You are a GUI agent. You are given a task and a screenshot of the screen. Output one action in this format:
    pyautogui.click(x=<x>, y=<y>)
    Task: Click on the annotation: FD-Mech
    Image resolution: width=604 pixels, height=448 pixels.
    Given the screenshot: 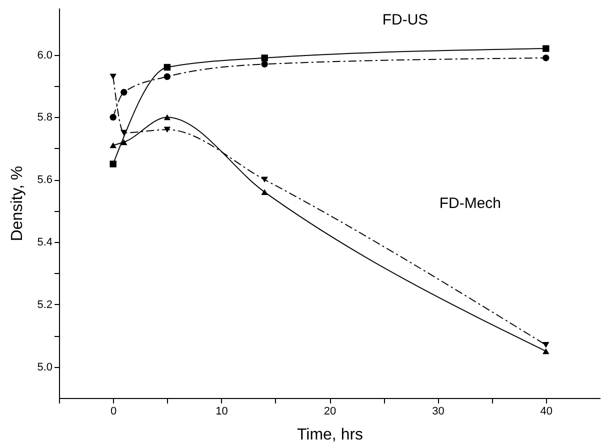 What is the action you would take?
    pyautogui.click(x=470, y=203)
    